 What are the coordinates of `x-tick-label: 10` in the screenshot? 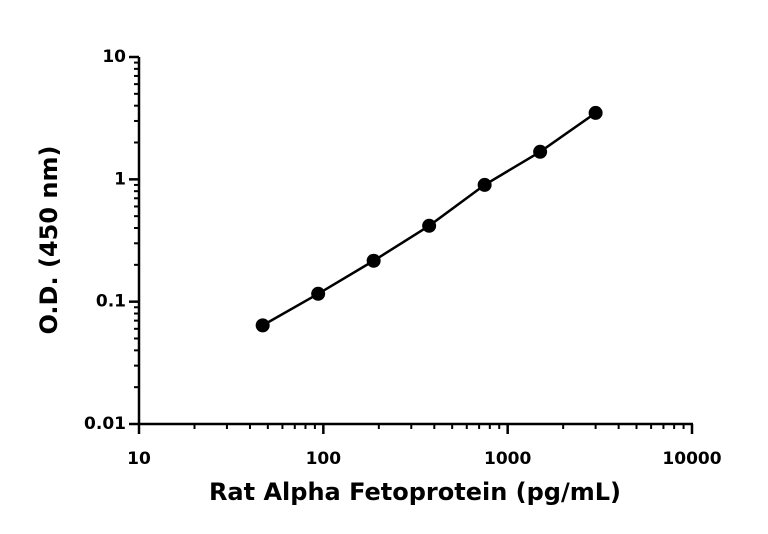 It's located at (139, 459).